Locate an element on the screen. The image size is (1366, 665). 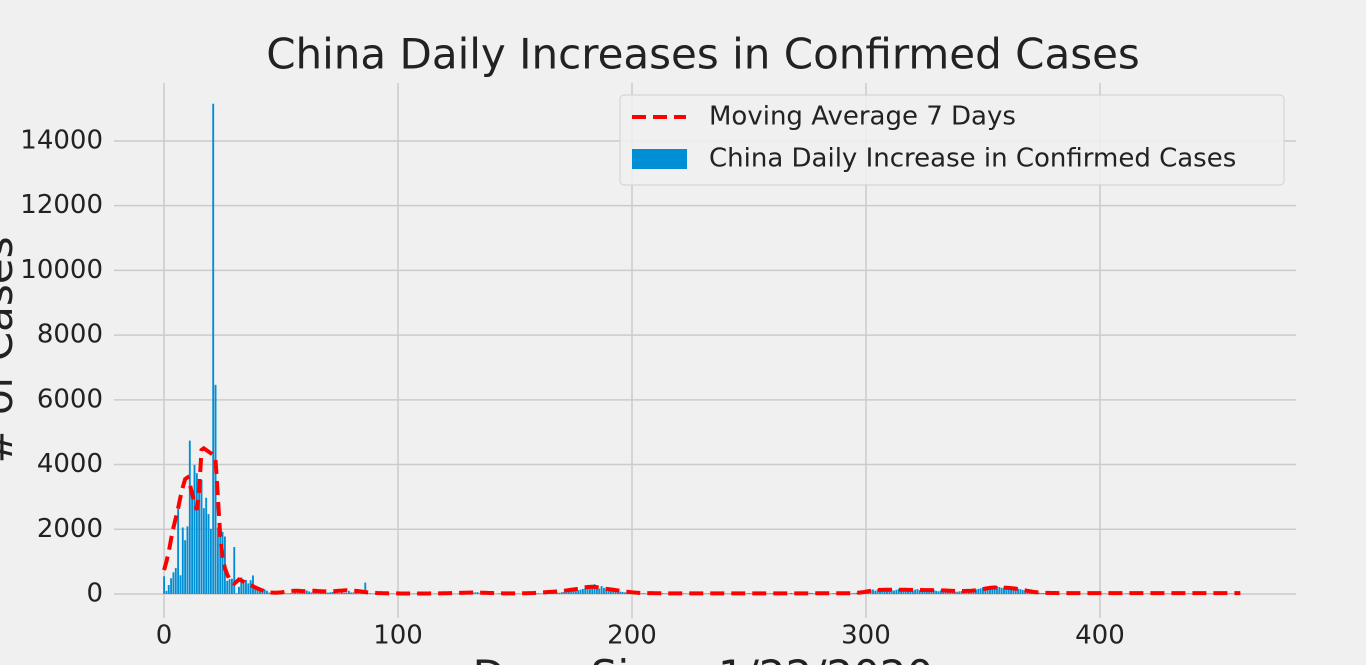
y-tick-label: 0 is located at coordinates (94, 593).